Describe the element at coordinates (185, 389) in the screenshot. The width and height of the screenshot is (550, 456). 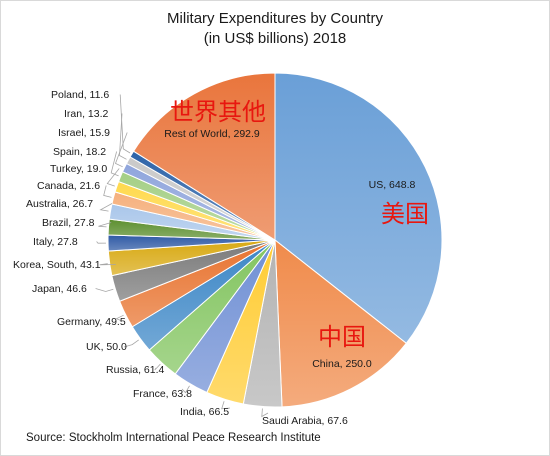
I see `leader-line-france` at that location.